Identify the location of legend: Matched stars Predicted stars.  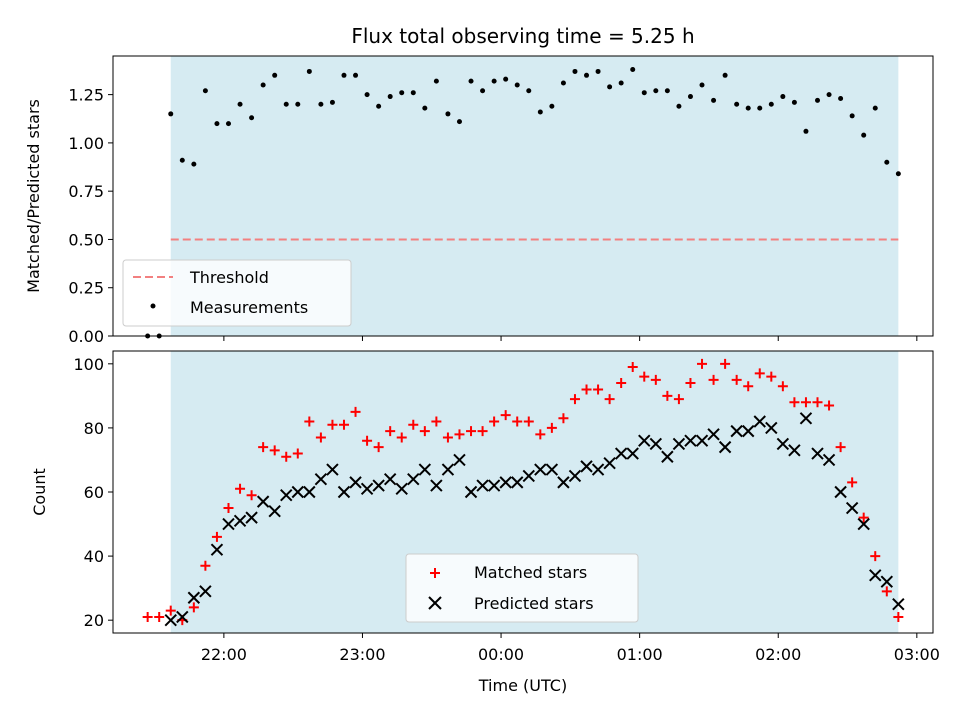
(522, 588).